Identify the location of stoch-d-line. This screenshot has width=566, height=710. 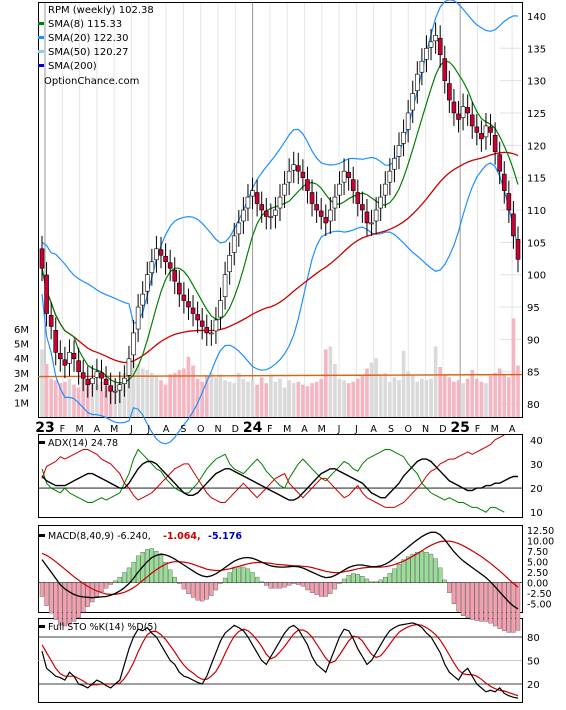
(280, 660).